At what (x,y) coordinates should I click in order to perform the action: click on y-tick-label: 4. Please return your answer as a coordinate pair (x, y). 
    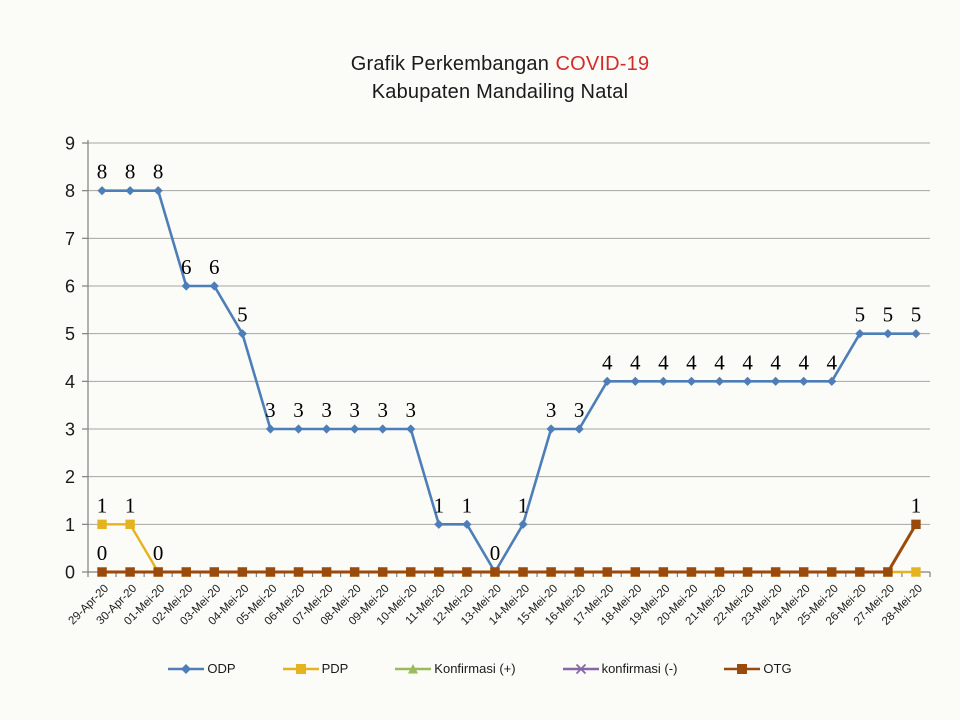
    Looking at the image, I should click on (70, 382).